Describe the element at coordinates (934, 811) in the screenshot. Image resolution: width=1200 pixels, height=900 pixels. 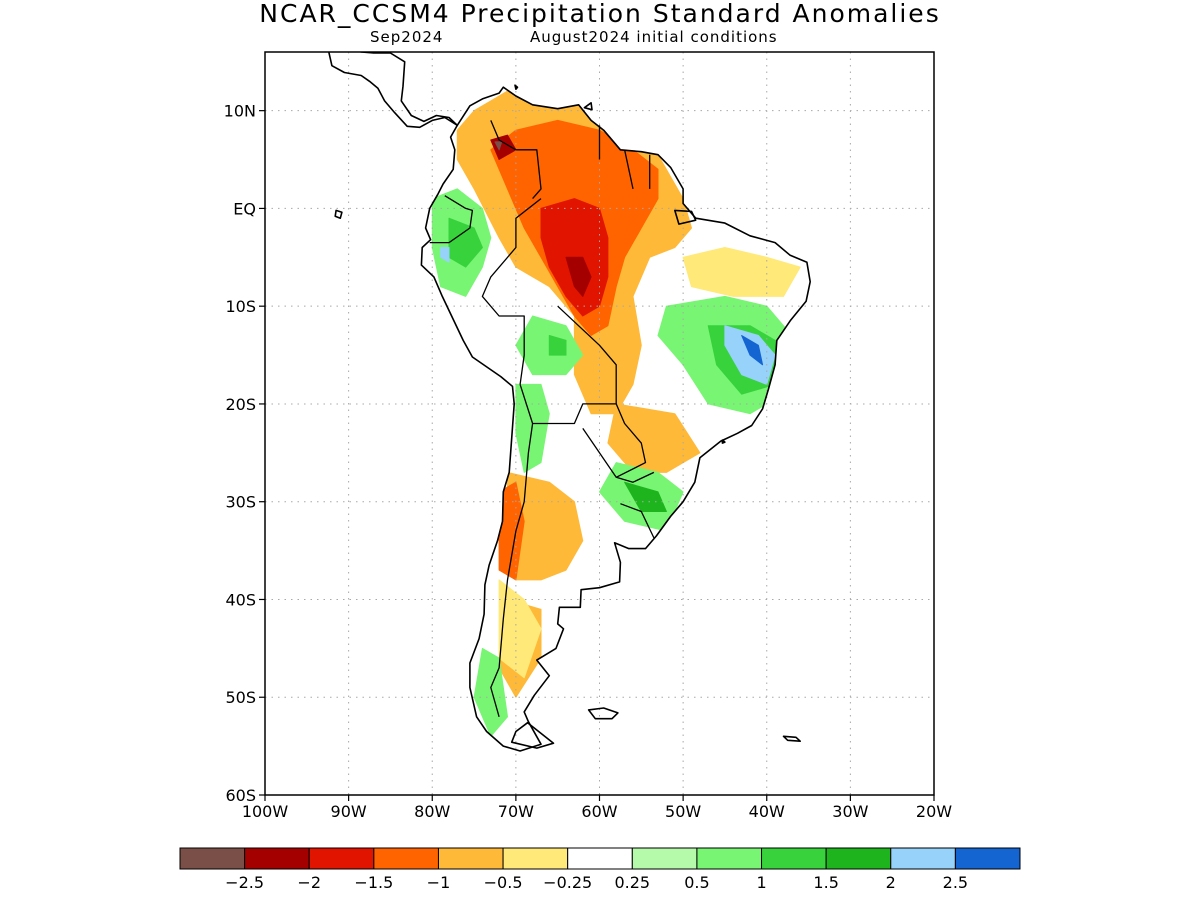
I see `lon-label: 20W` at that location.